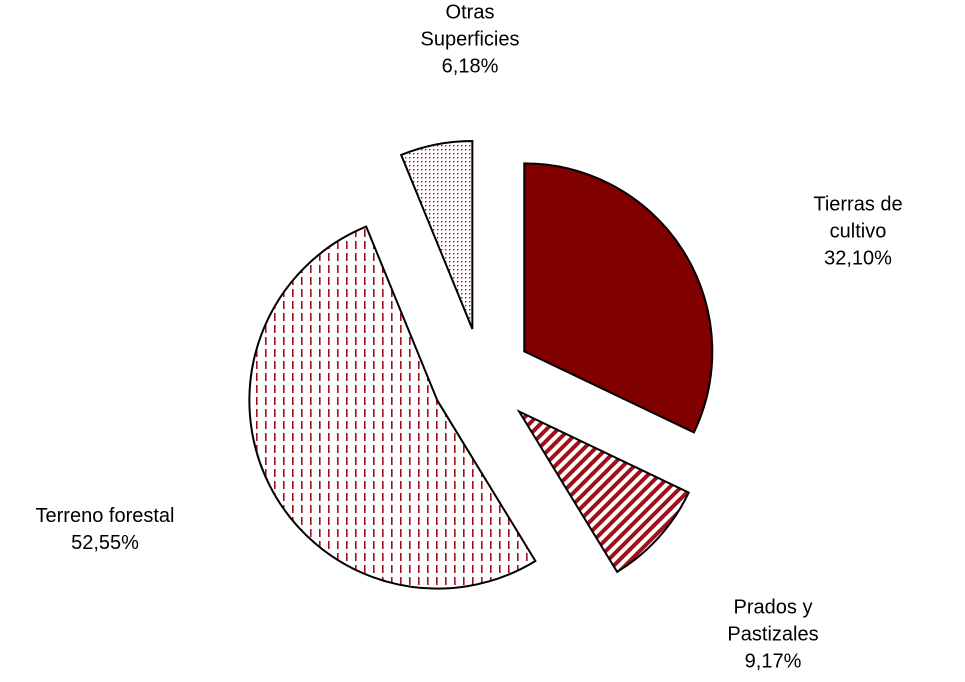 Image resolution: width=965 pixels, height=682 pixels. What do you see at coordinates (470, 26) in the screenshot?
I see `category-label: Otras Superficies` at bounding box center [470, 26].